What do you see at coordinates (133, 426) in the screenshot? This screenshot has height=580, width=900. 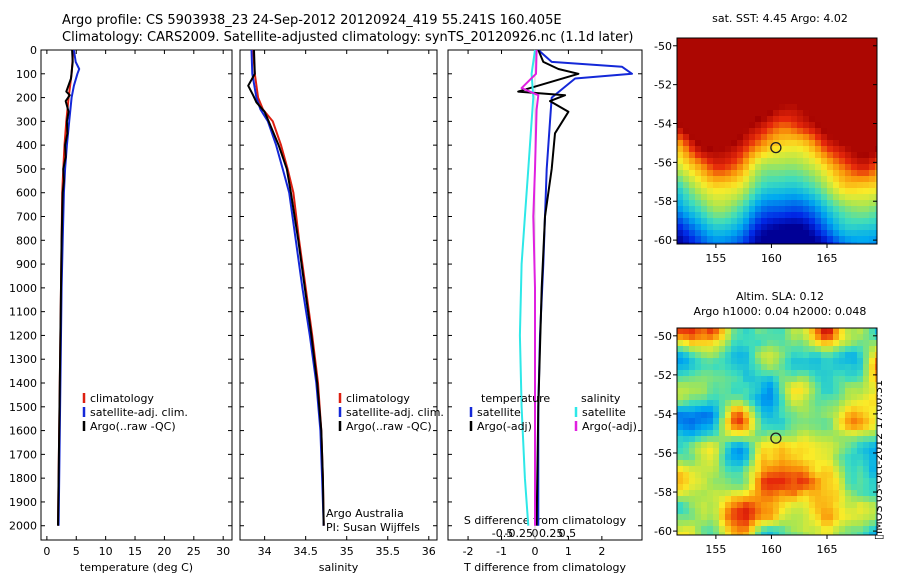 I see `temperature-legend-label: Argo(..raw -QC)` at bounding box center [133, 426].